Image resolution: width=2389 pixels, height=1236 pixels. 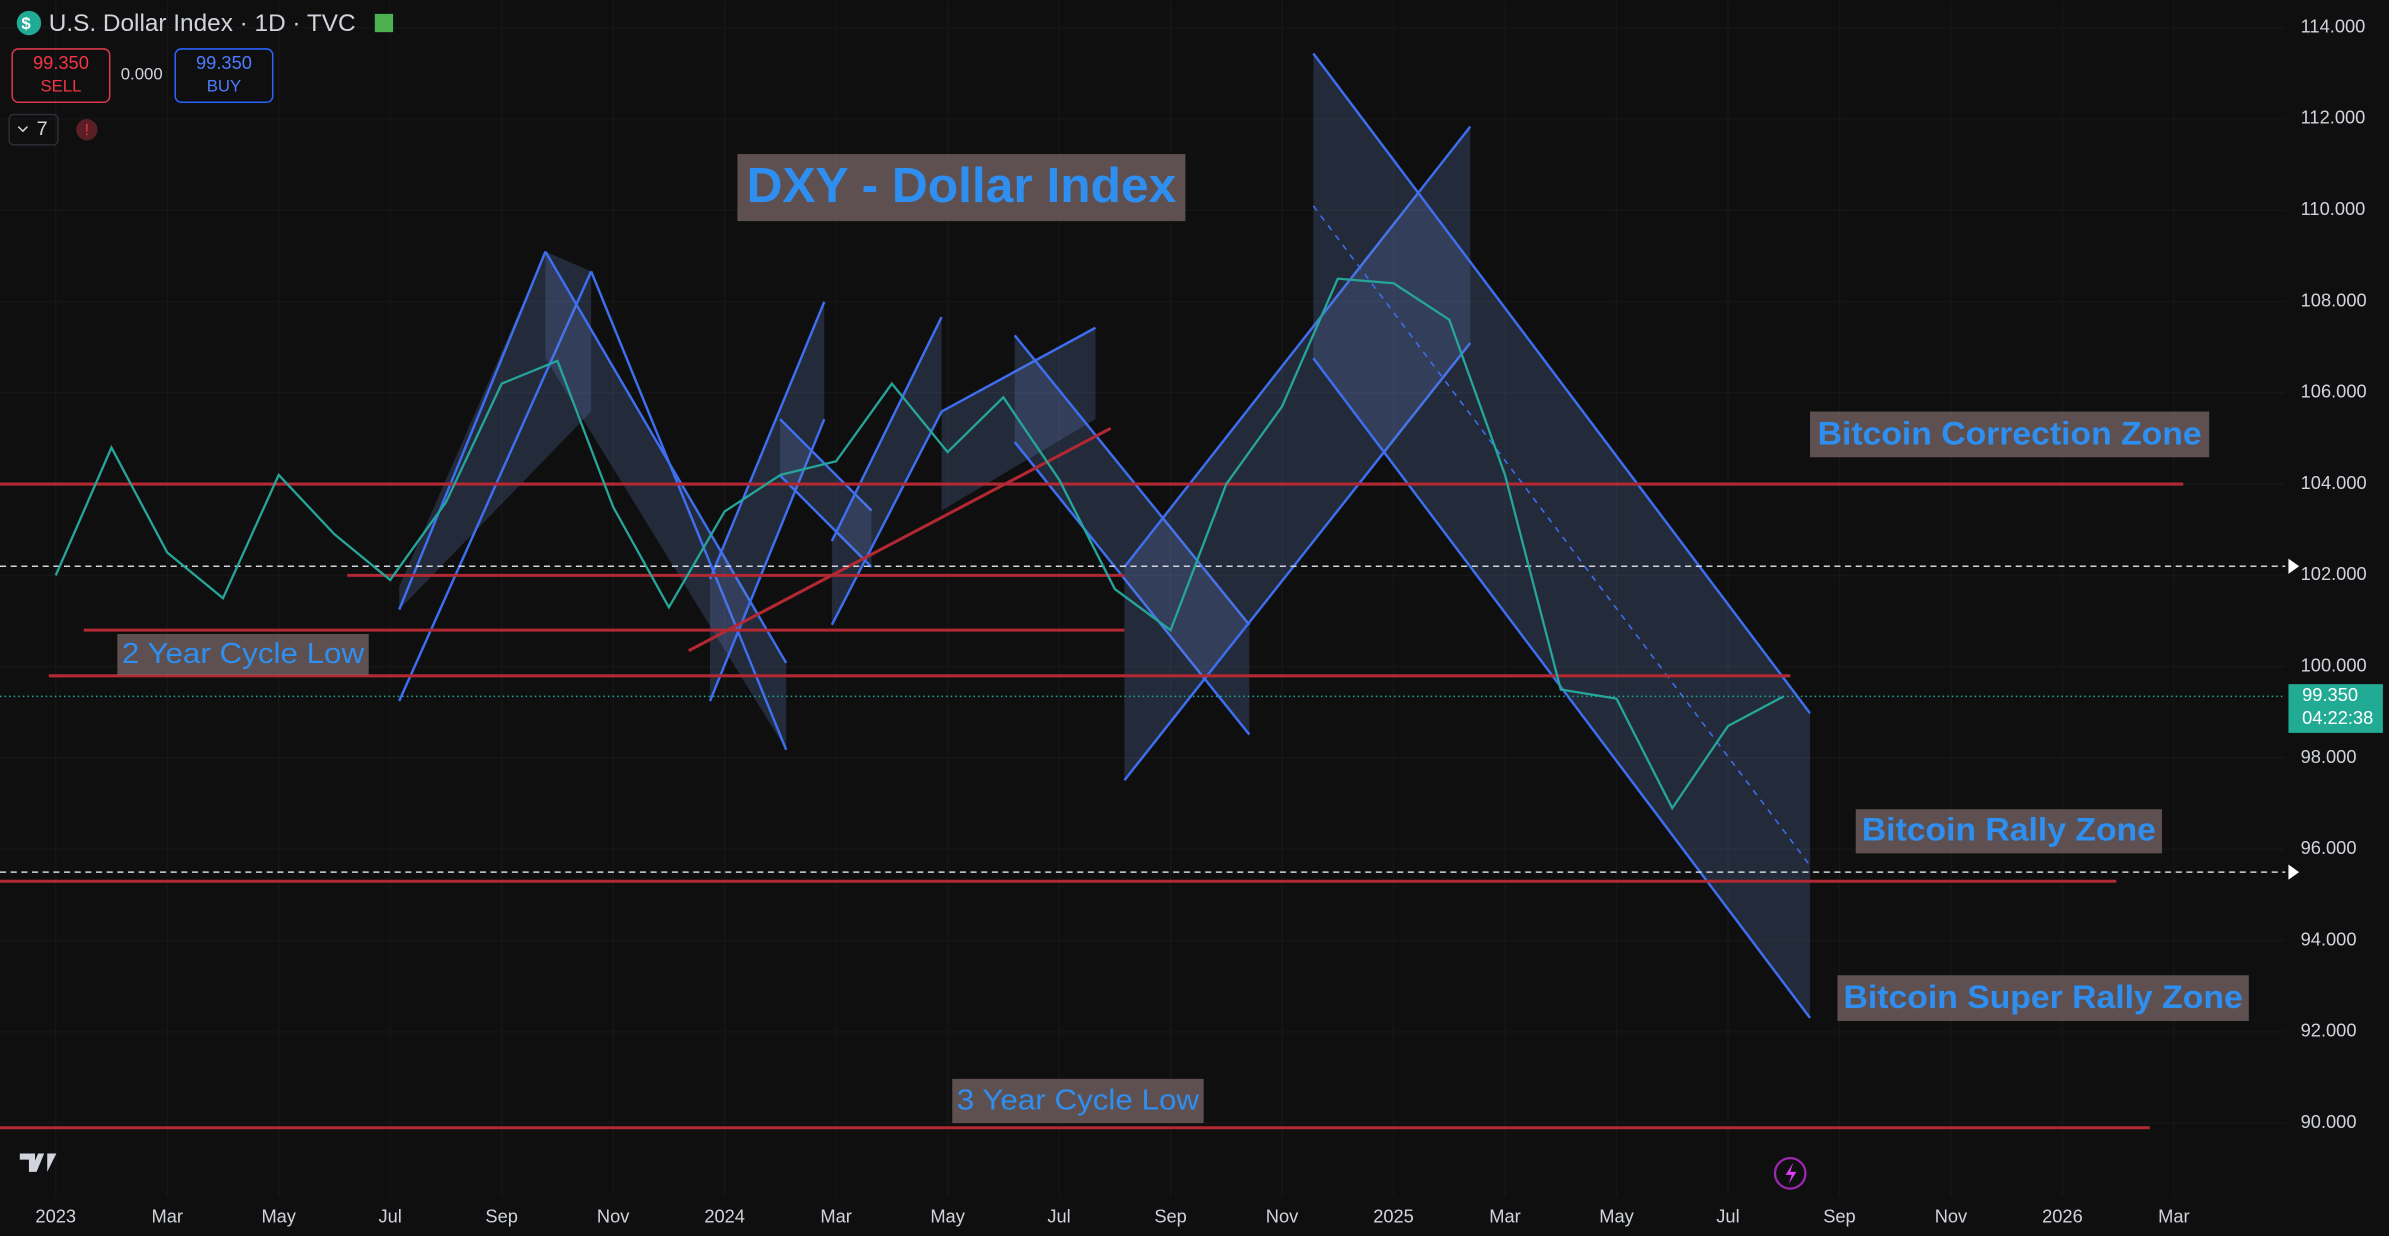 I want to click on y-tick-label: 100.000, so click(x=2334, y=664).